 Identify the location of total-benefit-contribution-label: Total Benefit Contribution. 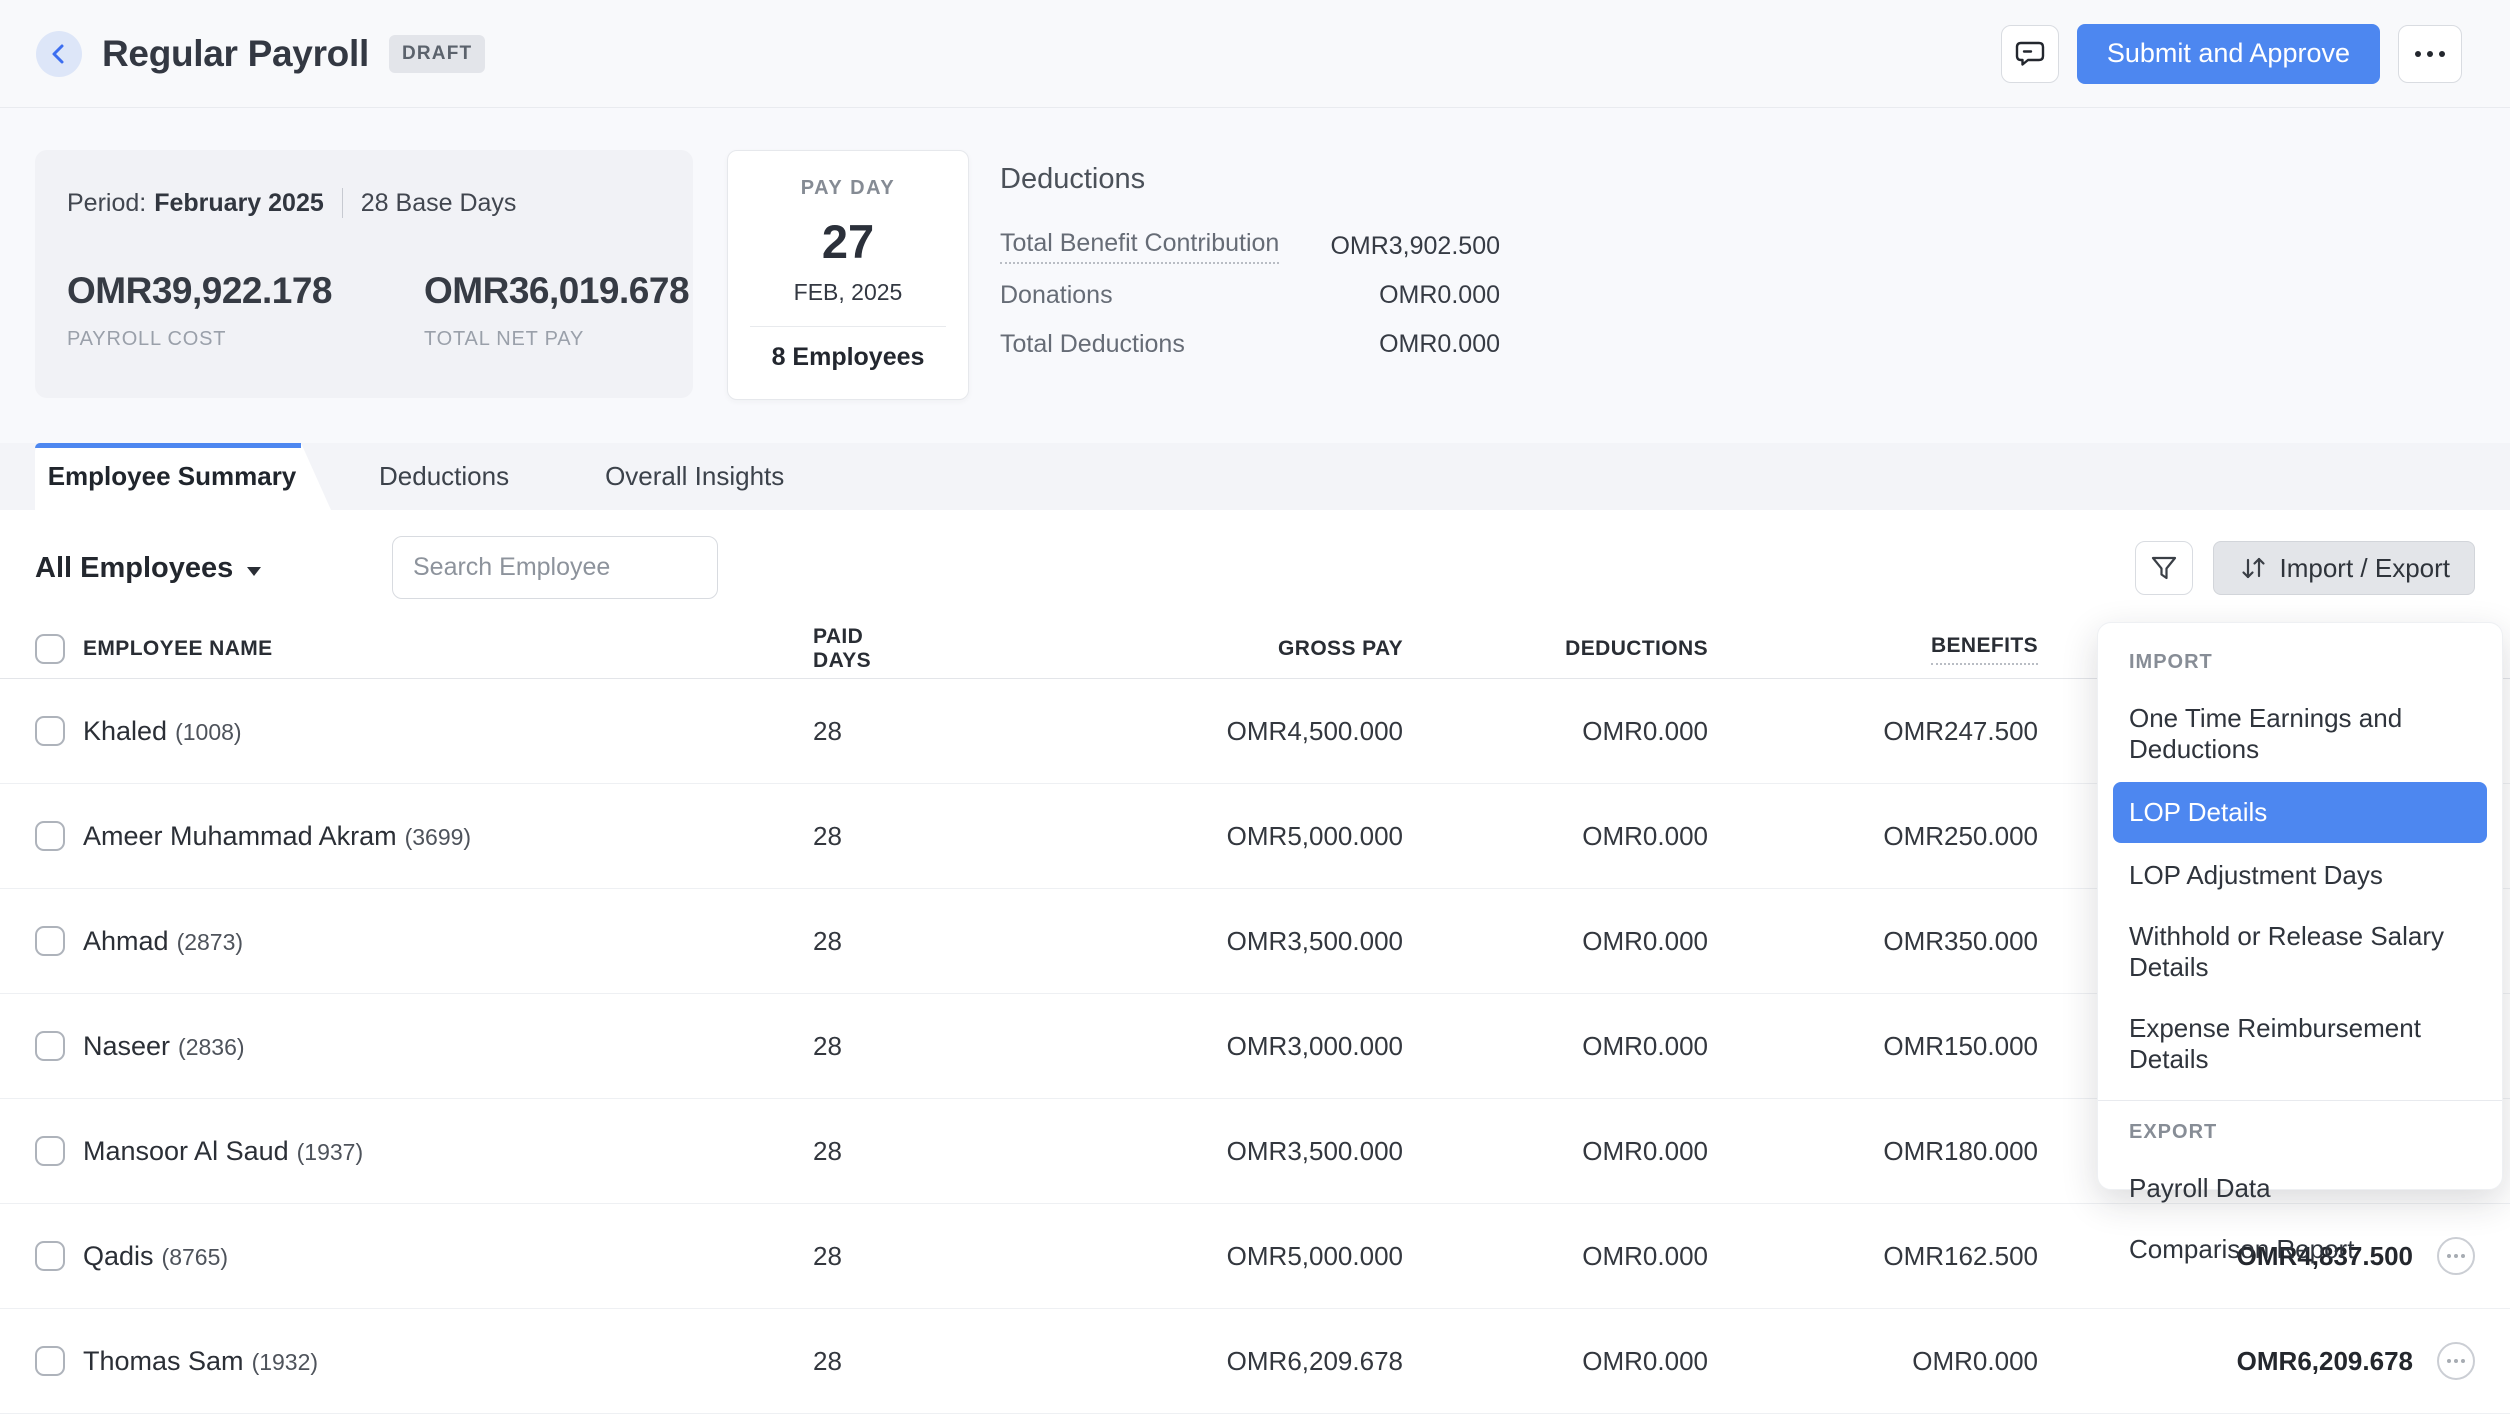
(1140, 246).